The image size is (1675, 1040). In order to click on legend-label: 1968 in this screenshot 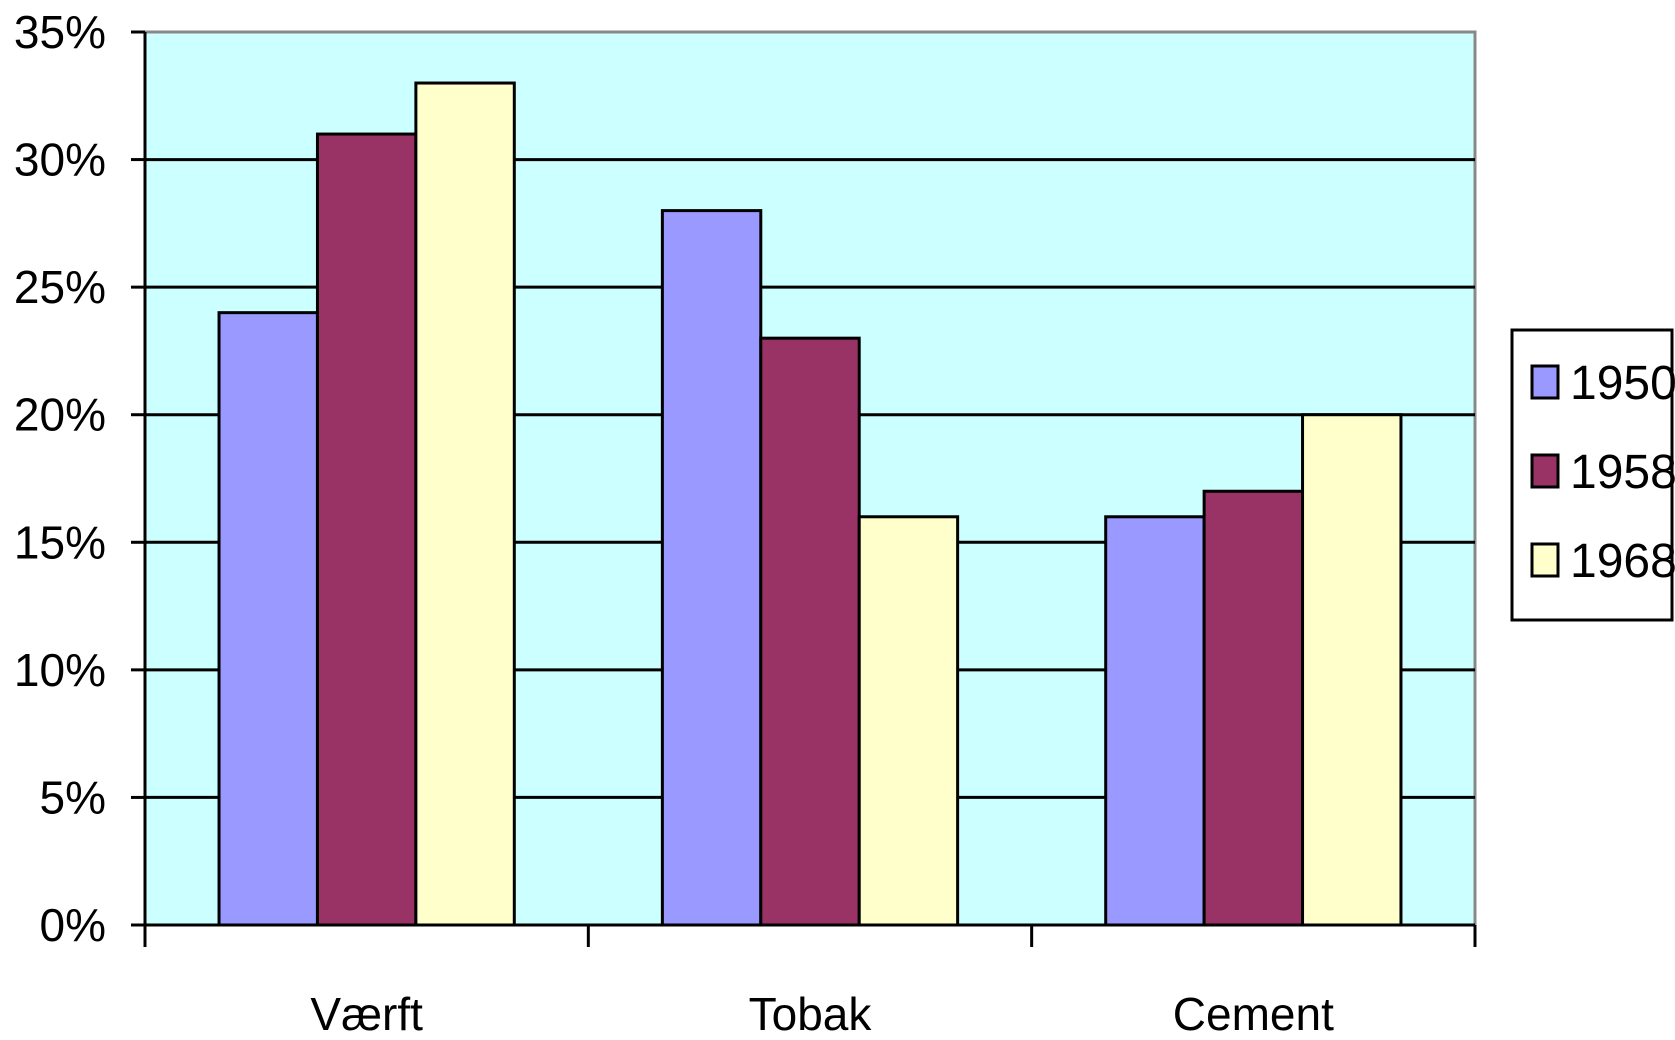, I will do `click(1622, 561)`.